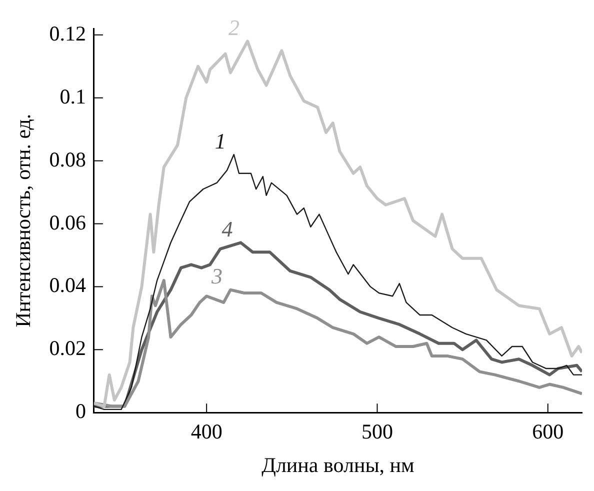  I want to click on y-axis-title: Интенсивность, отн. ед., so click(23, 221).